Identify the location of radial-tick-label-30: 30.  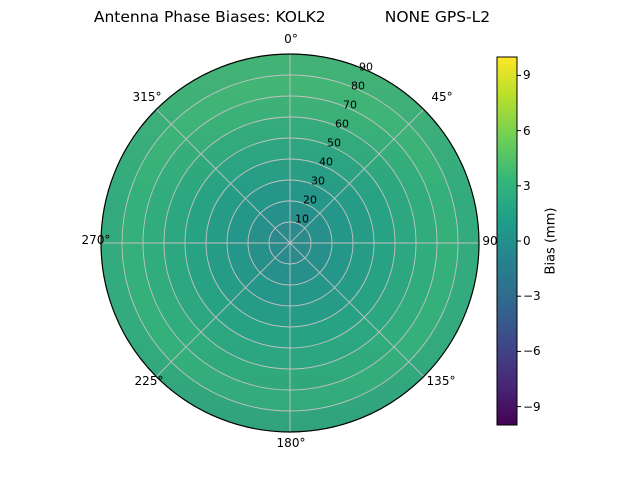
(318, 181).